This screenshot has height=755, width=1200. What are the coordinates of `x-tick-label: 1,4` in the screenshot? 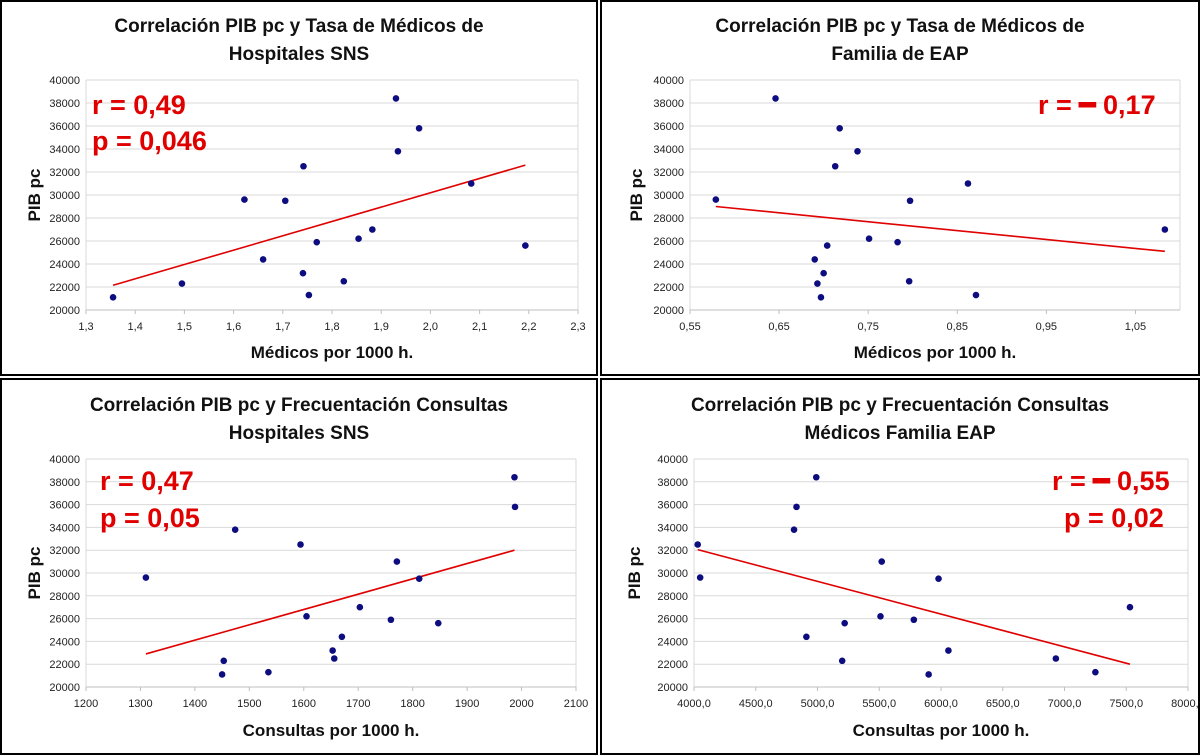 It's located at (135, 327).